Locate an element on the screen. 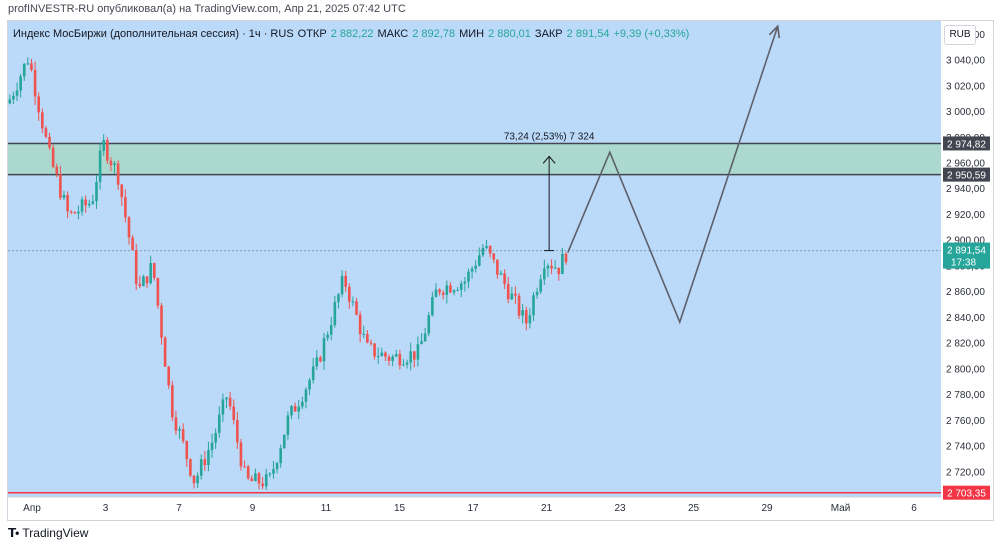  last-price-badge is located at coordinates (966, 255).